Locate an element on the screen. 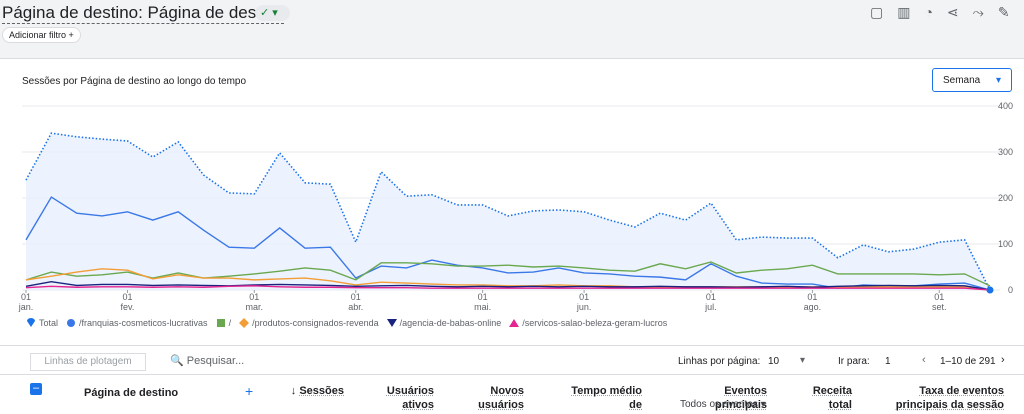 The width and height of the screenshot is (1024, 414). y-tick-label: 200 is located at coordinates (1005, 198).